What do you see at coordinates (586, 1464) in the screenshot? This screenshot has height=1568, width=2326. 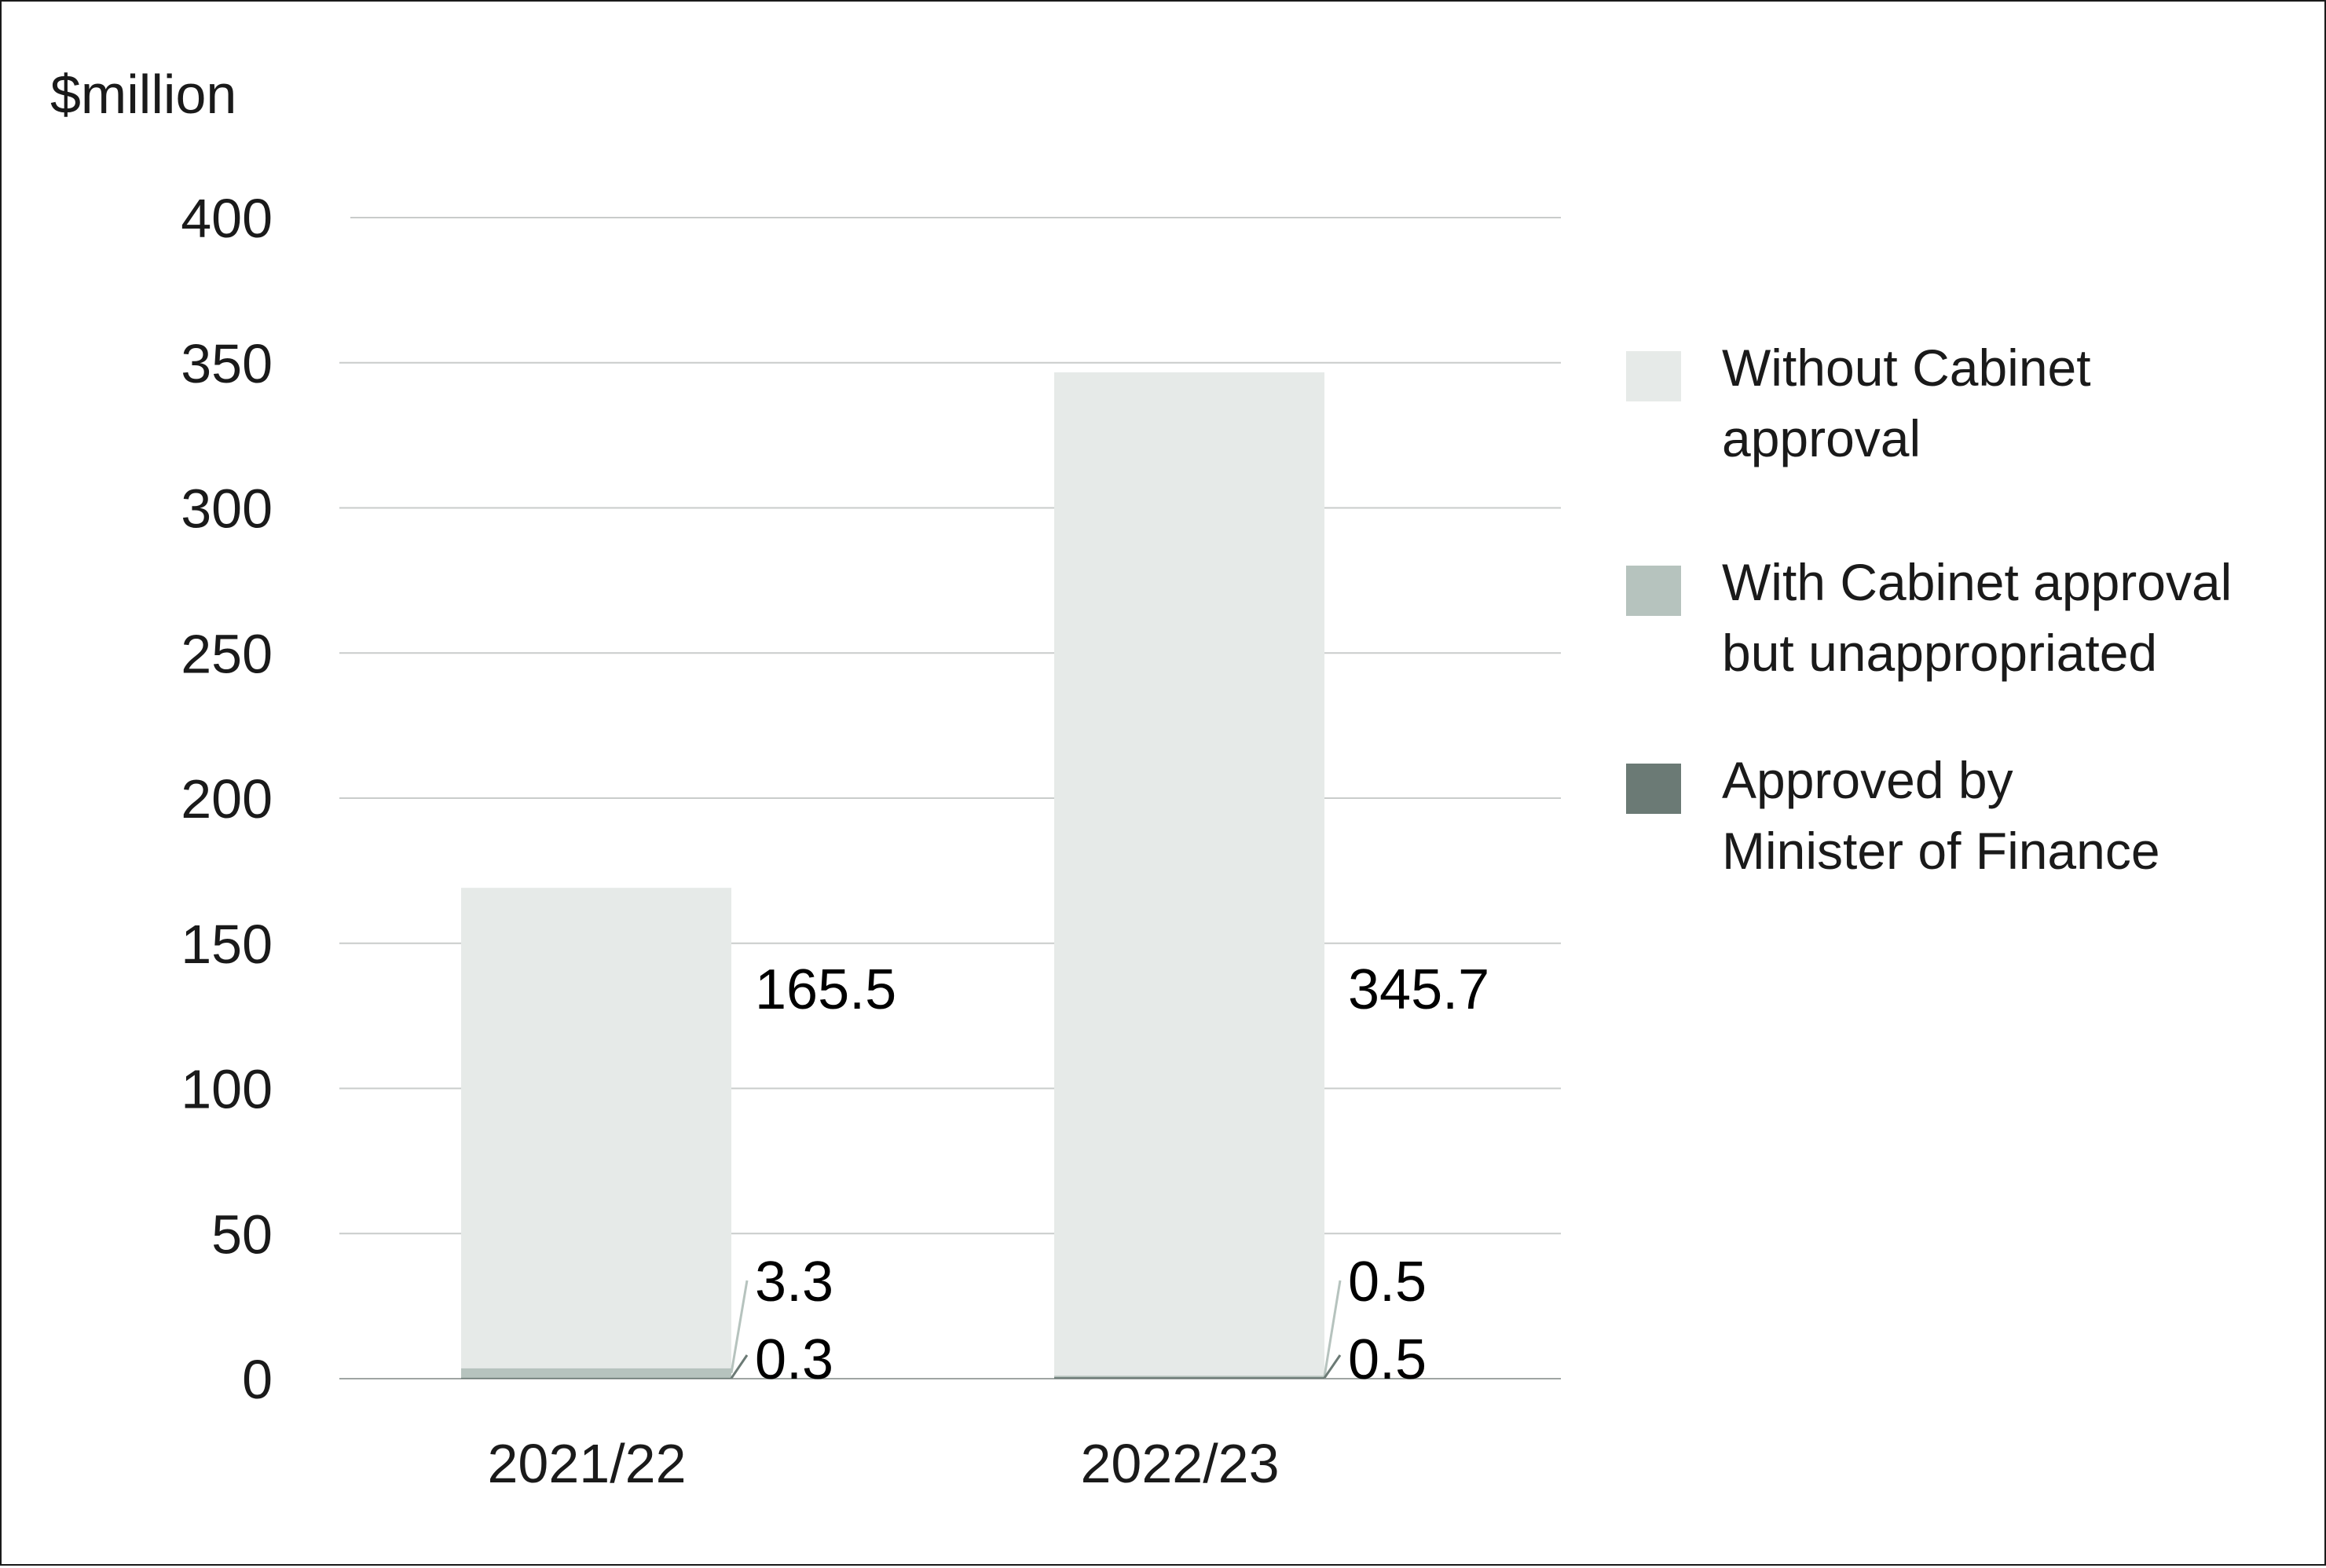 I see `x-category-label: 2021/22` at bounding box center [586, 1464].